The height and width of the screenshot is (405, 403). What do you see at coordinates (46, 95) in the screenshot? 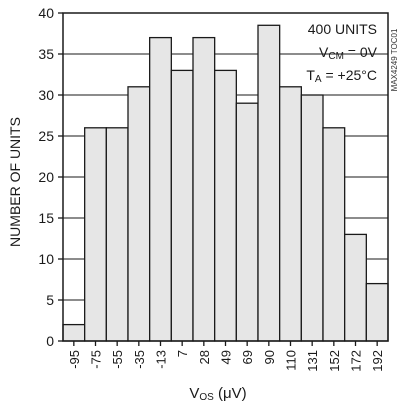
I see `y-tick-label: 30` at bounding box center [46, 95].